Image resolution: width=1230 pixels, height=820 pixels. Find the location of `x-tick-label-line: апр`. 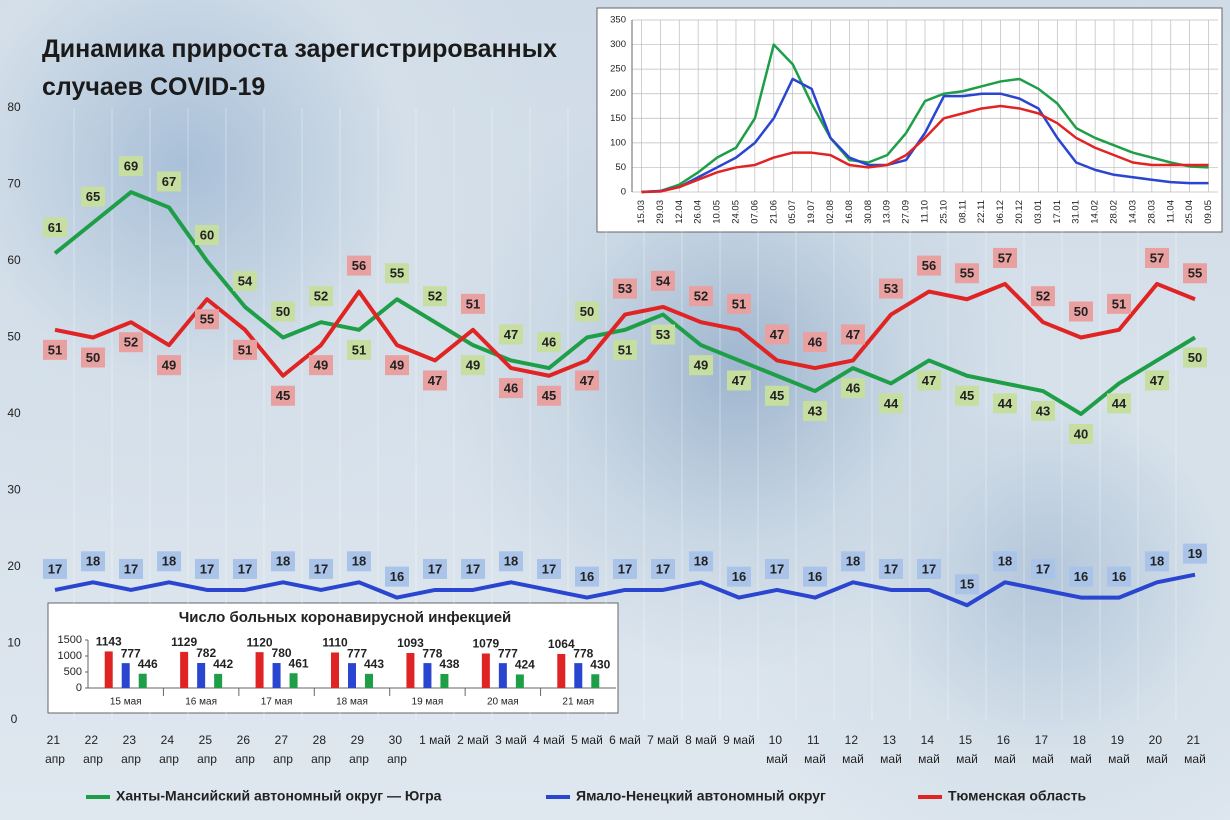

x-tick-label-line: апр is located at coordinates (397, 759).